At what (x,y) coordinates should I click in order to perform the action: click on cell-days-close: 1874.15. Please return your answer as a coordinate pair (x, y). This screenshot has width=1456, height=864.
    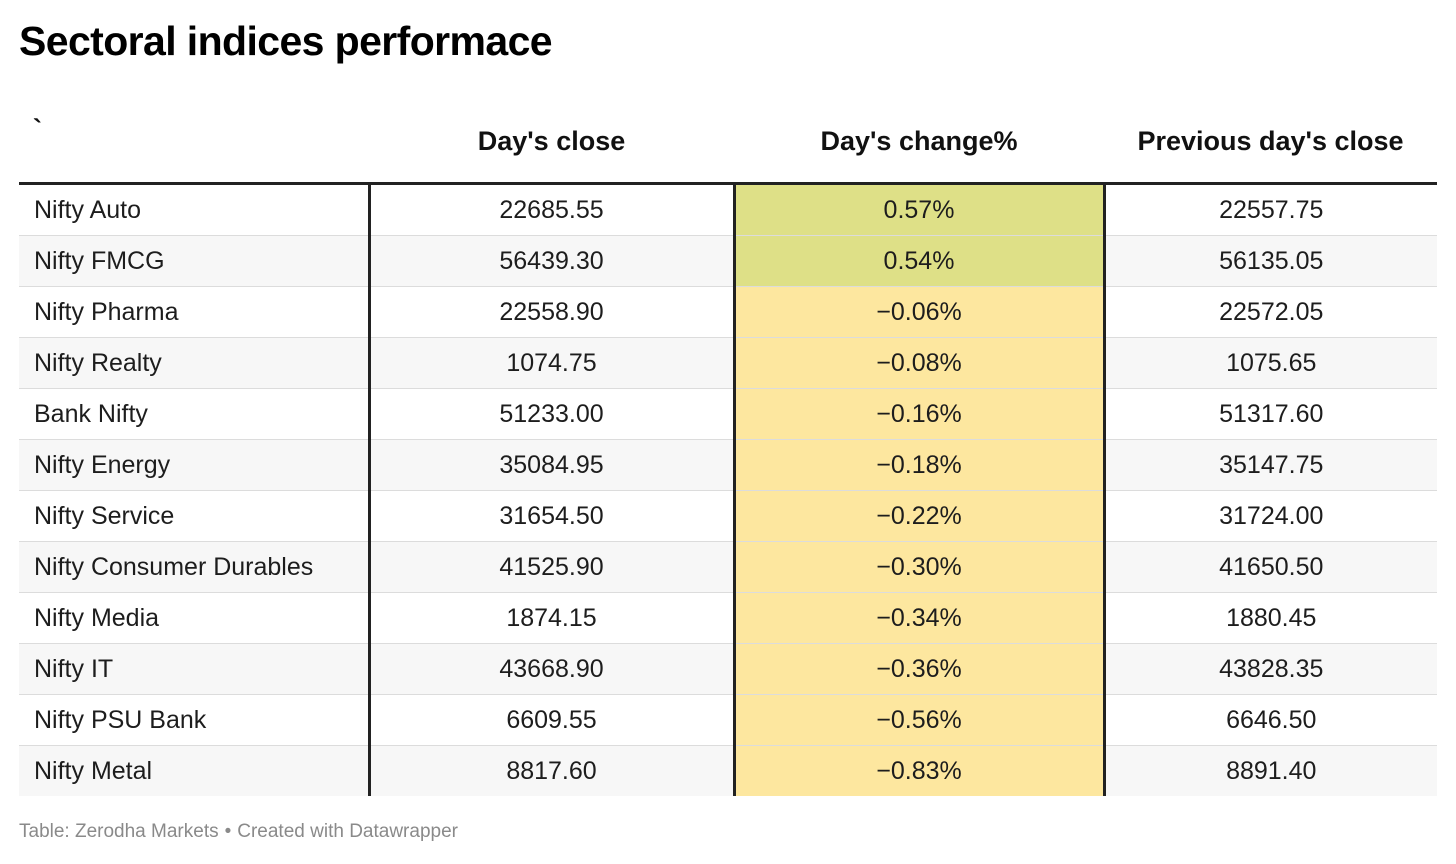
    Looking at the image, I should click on (552, 618).